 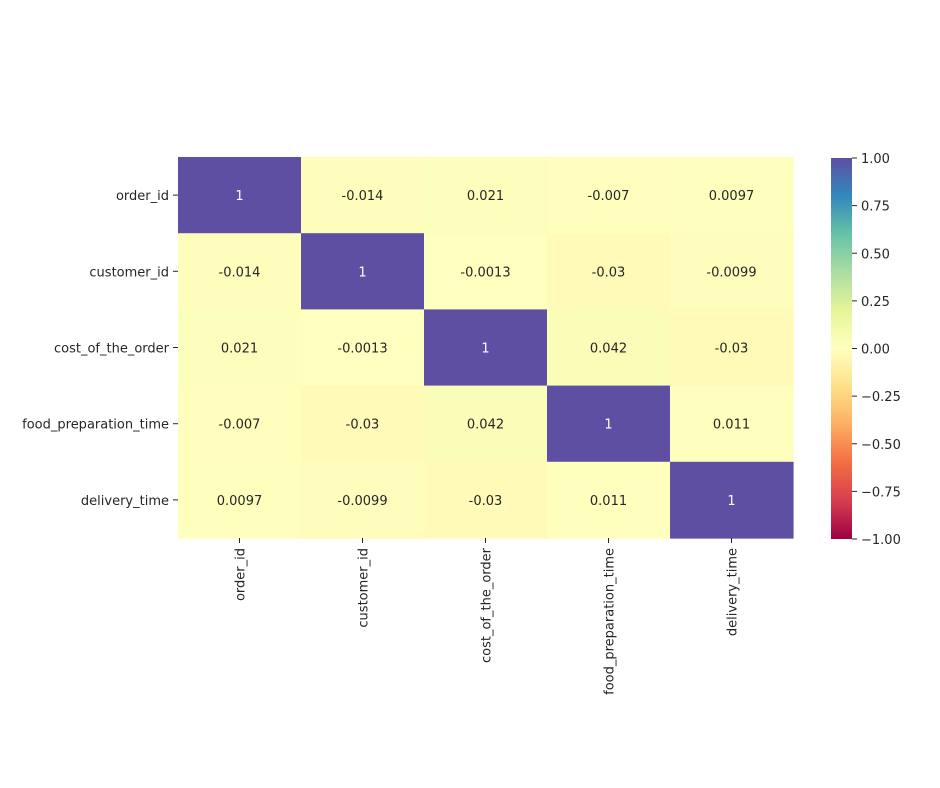 I want to click on x-tick-label: food_preparation_time, so click(x=610, y=621).